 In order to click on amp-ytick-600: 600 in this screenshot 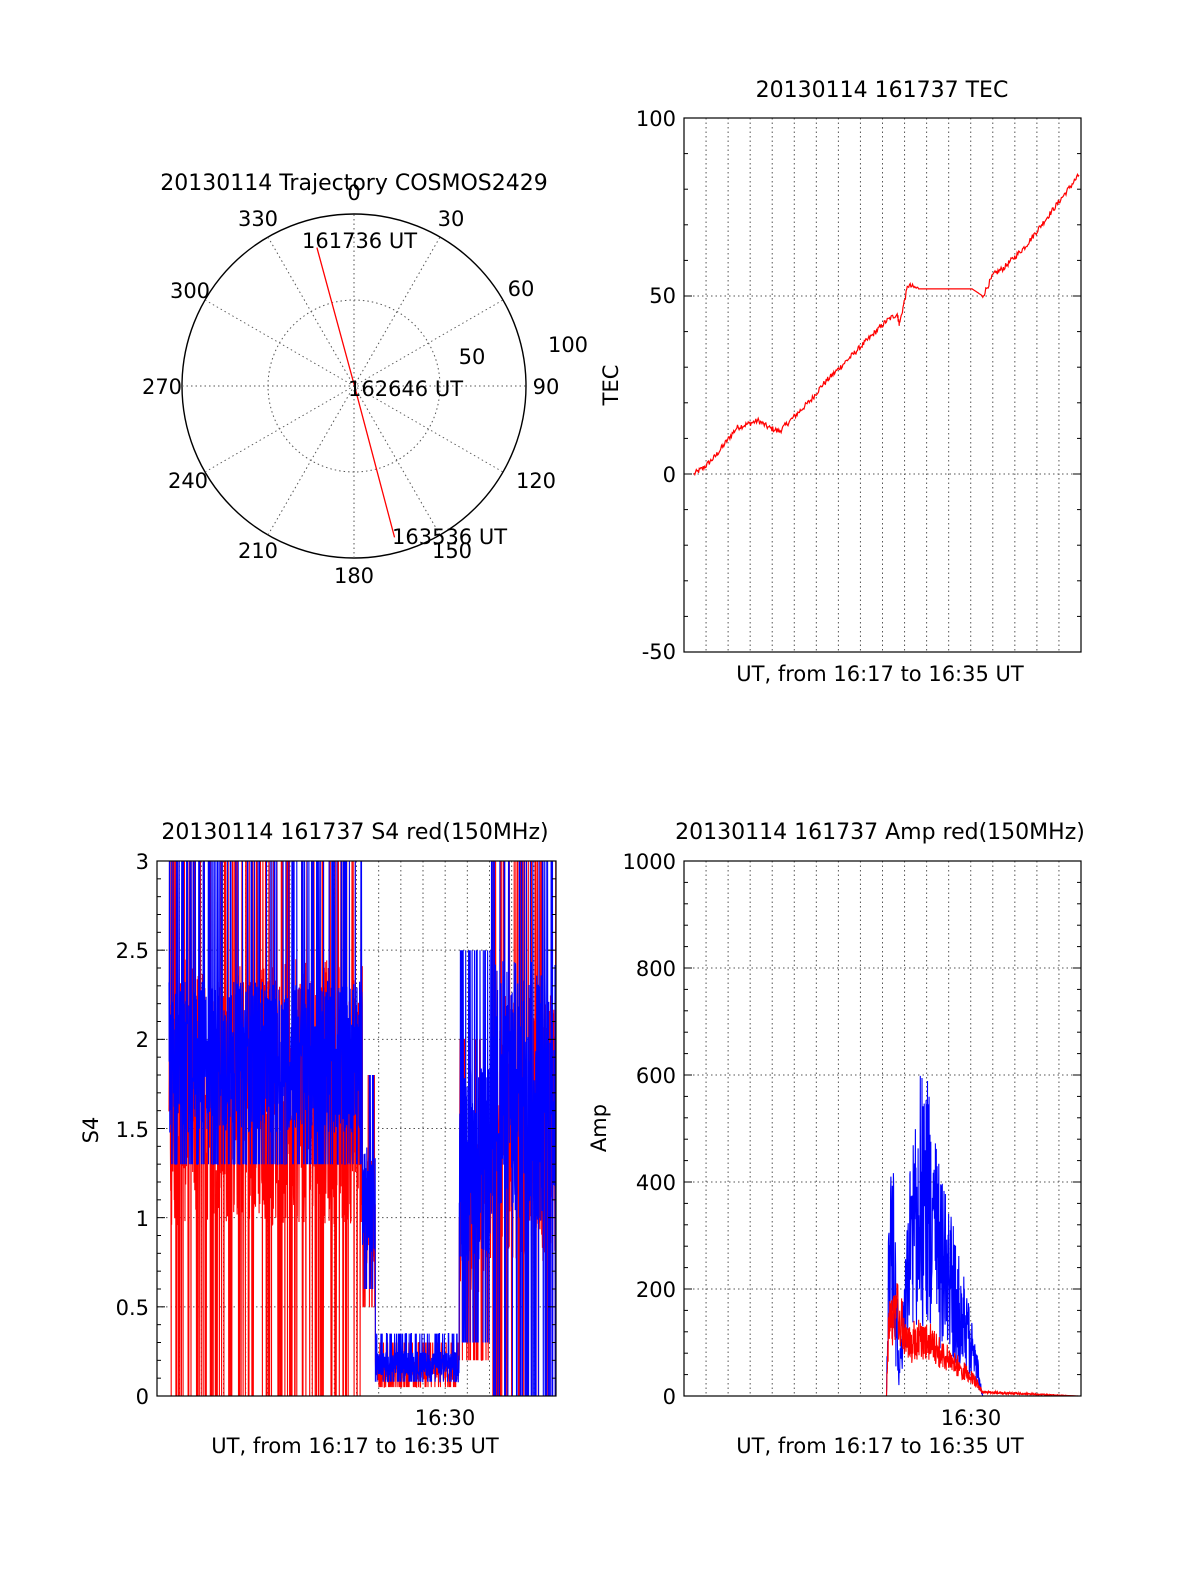, I will do `click(656, 1076)`.